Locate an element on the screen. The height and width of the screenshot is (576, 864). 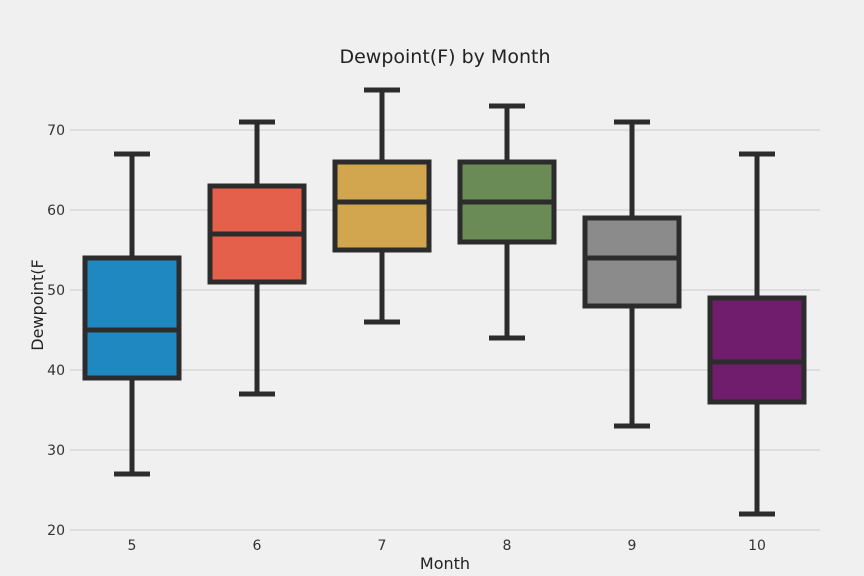
x-tick-label: 9 is located at coordinates (632, 546).